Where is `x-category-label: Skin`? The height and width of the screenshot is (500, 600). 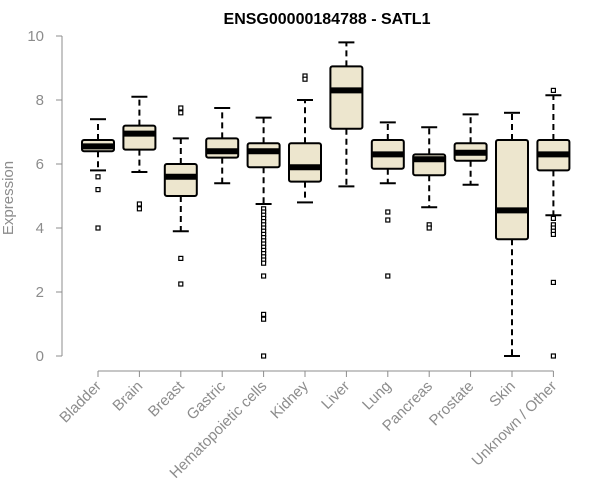
x-category-label: Skin is located at coordinates (502, 394).